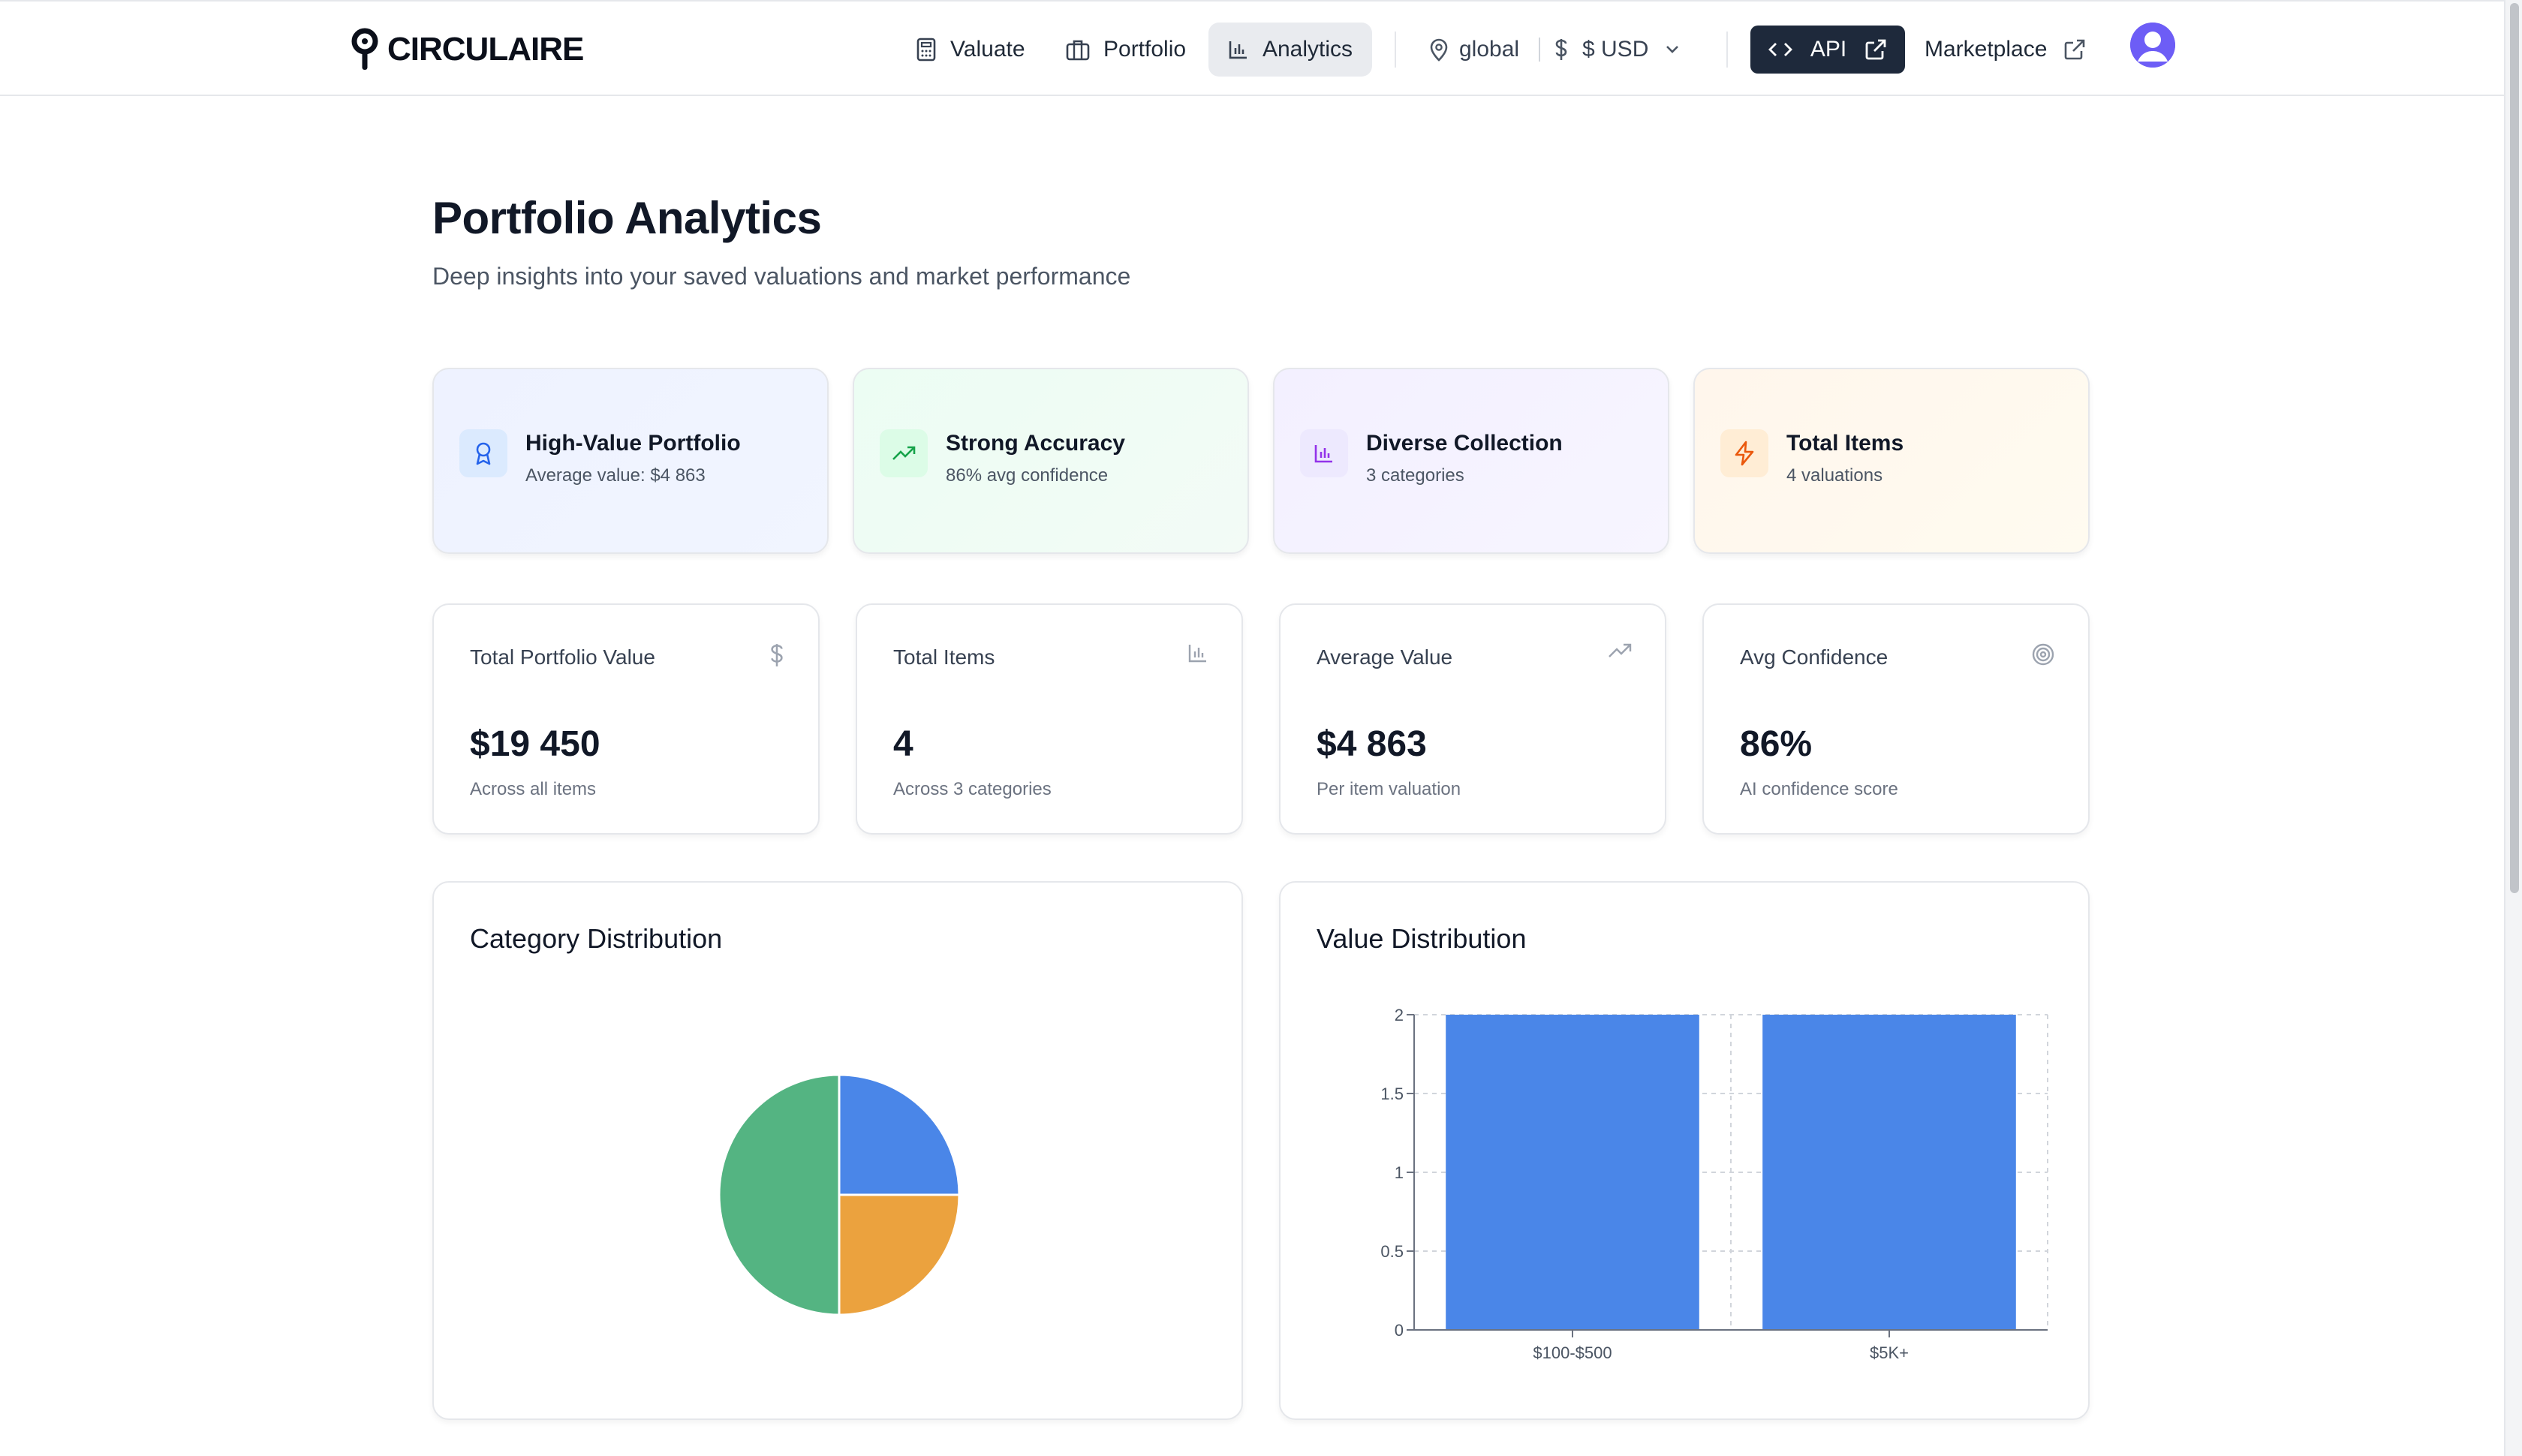  I want to click on nav-portfolio-label: Portfolio, so click(1145, 49).